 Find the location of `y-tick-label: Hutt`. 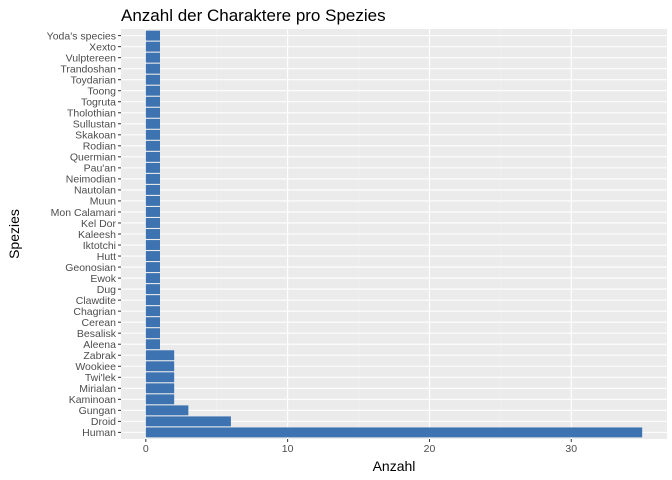

y-tick-label: Hutt is located at coordinates (106, 257).